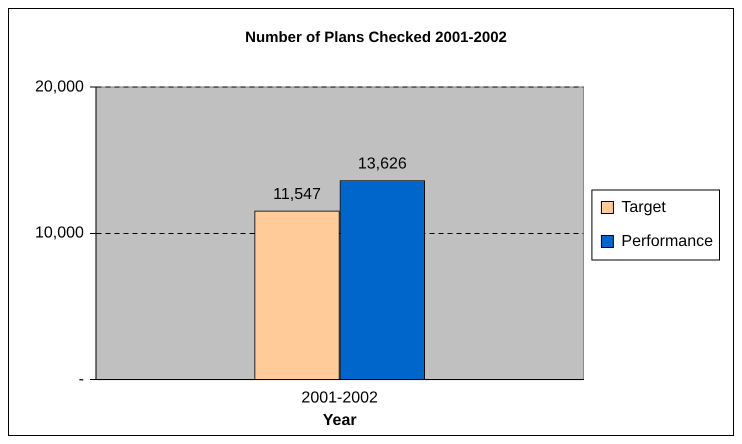 This screenshot has height=444, width=742. What do you see at coordinates (81, 379) in the screenshot?
I see `y-tick-label: -` at bounding box center [81, 379].